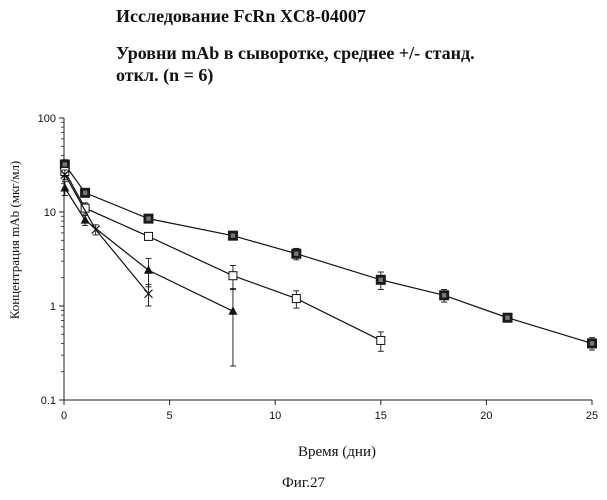 The height and width of the screenshot is (500, 607). I want to click on x-tick-label: 20, so click(486, 416).